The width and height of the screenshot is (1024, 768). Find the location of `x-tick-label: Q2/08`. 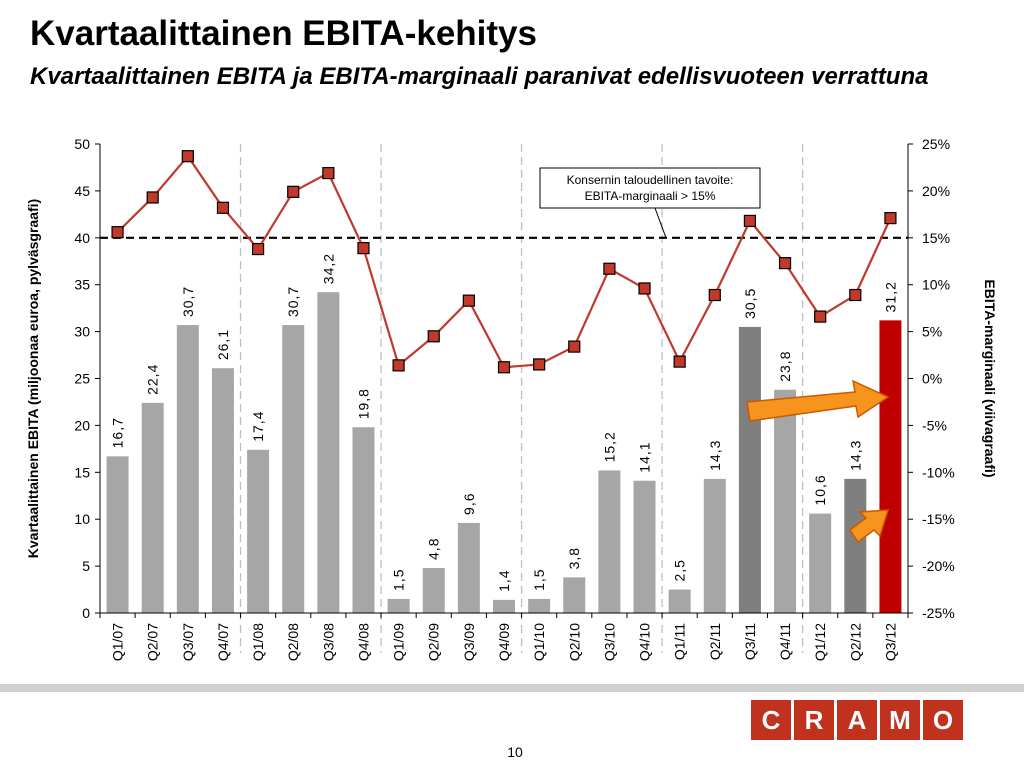

x-tick-label: Q2/08 is located at coordinates (293, 642).